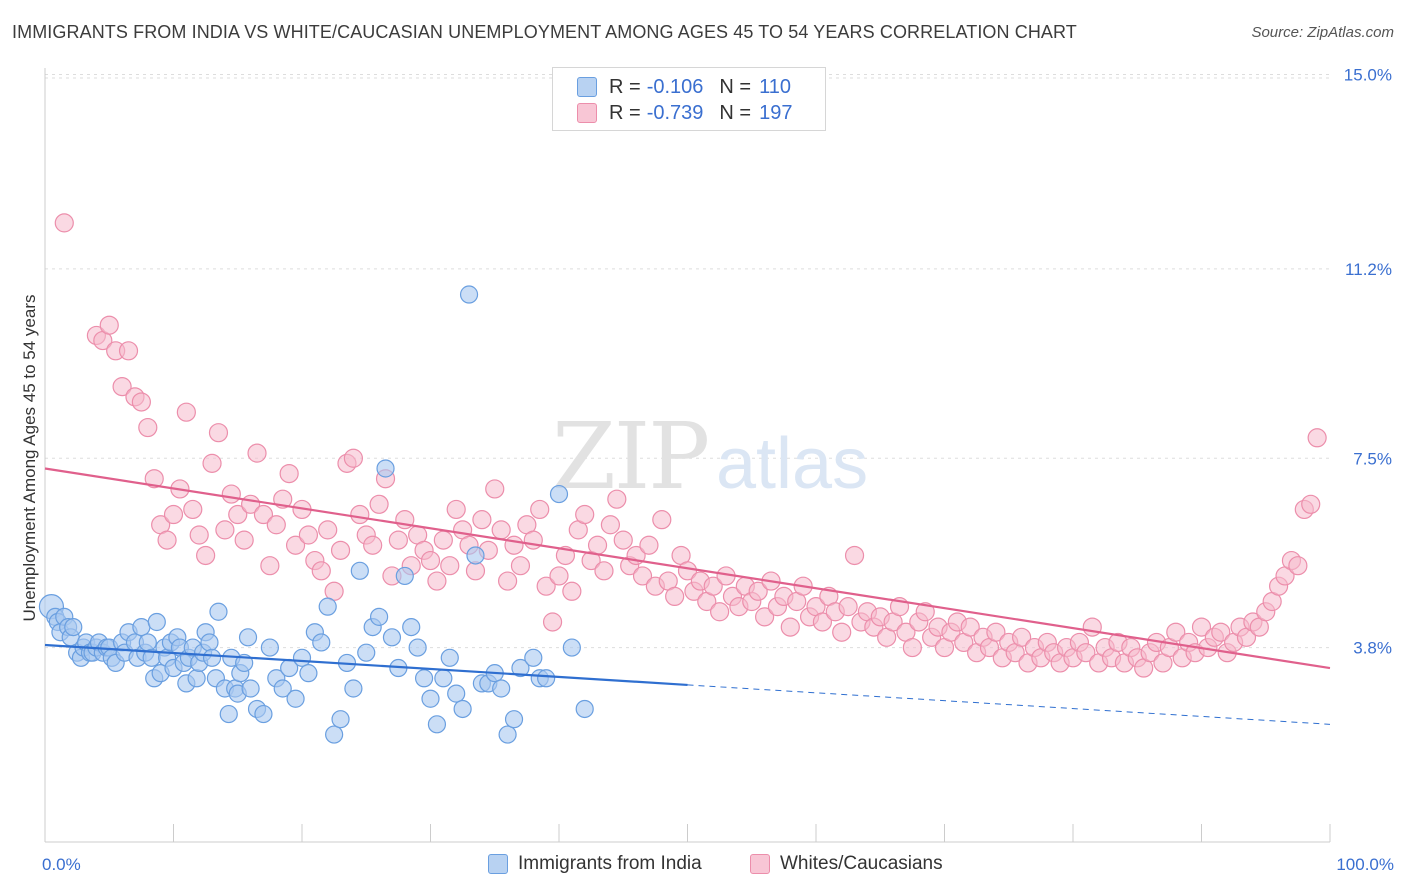 The width and height of the screenshot is (1406, 892). I want to click on legend-r-label: R =, so click(625, 112).